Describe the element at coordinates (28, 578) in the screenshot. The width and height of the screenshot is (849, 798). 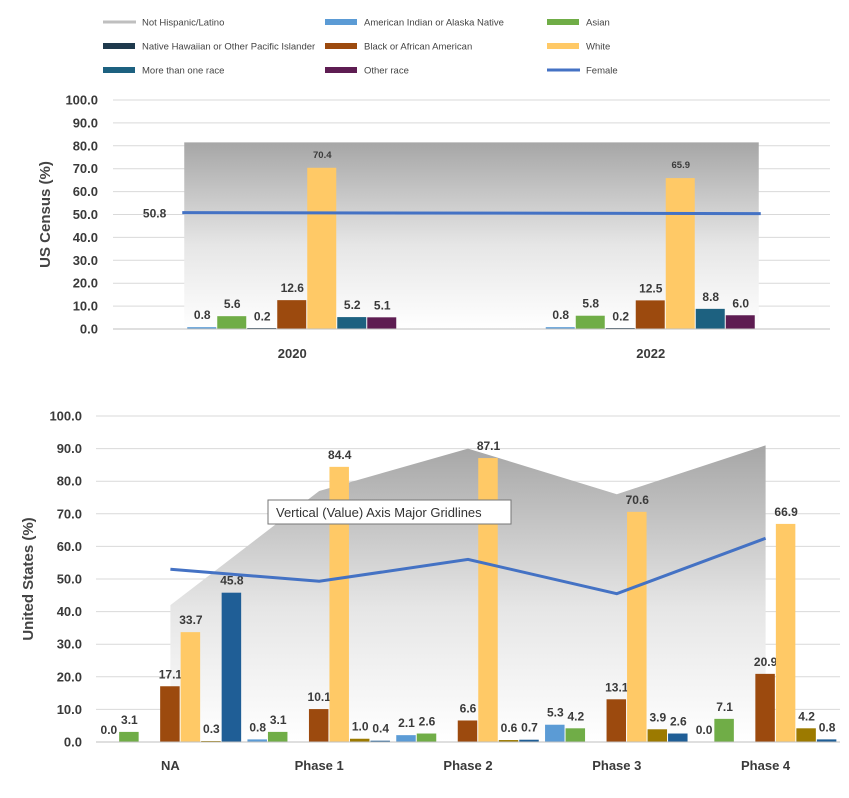
I see `y-axis-title: United States (%)` at that location.